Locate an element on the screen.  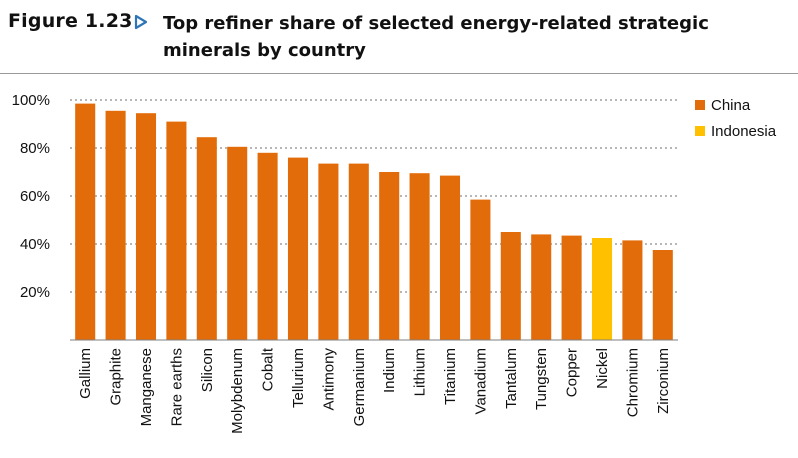
bar-tungsten is located at coordinates (541, 287).